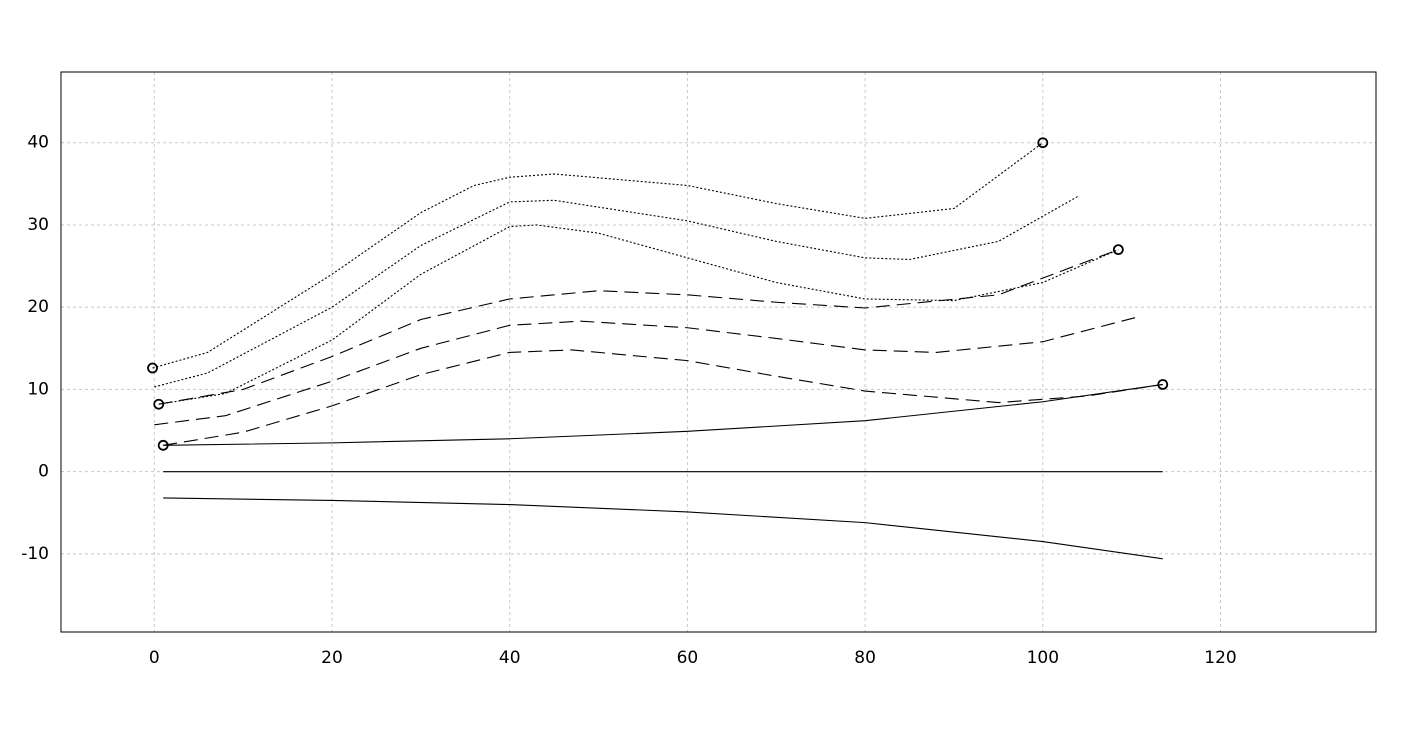 The image size is (1410, 730). What do you see at coordinates (38, 143) in the screenshot?
I see `y-tick-label: 40` at bounding box center [38, 143].